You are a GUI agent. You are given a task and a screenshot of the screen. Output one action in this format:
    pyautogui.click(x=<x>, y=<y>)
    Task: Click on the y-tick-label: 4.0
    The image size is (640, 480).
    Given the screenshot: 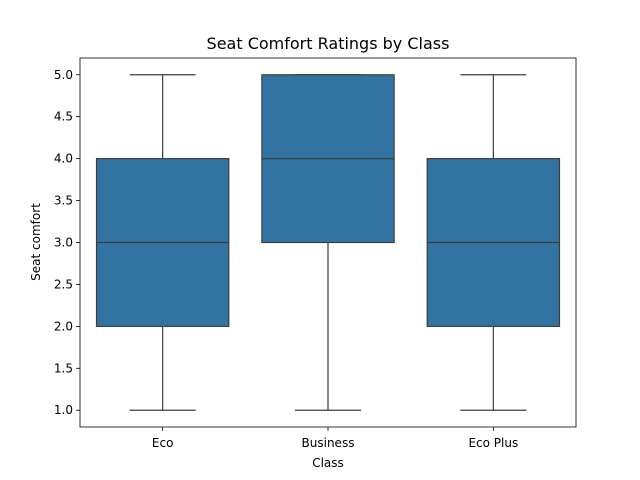 What is the action you would take?
    pyautogui.click(x=63, y=159)
    